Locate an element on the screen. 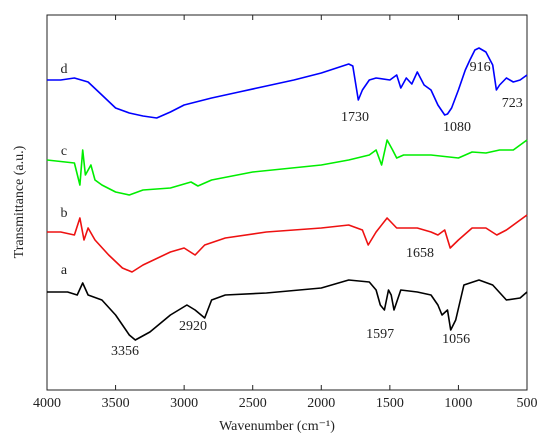 This screenshot has width=550, height=440. x-axis-label: Wavenumber (cm⁻¹) is located at coordinates (277, 426).